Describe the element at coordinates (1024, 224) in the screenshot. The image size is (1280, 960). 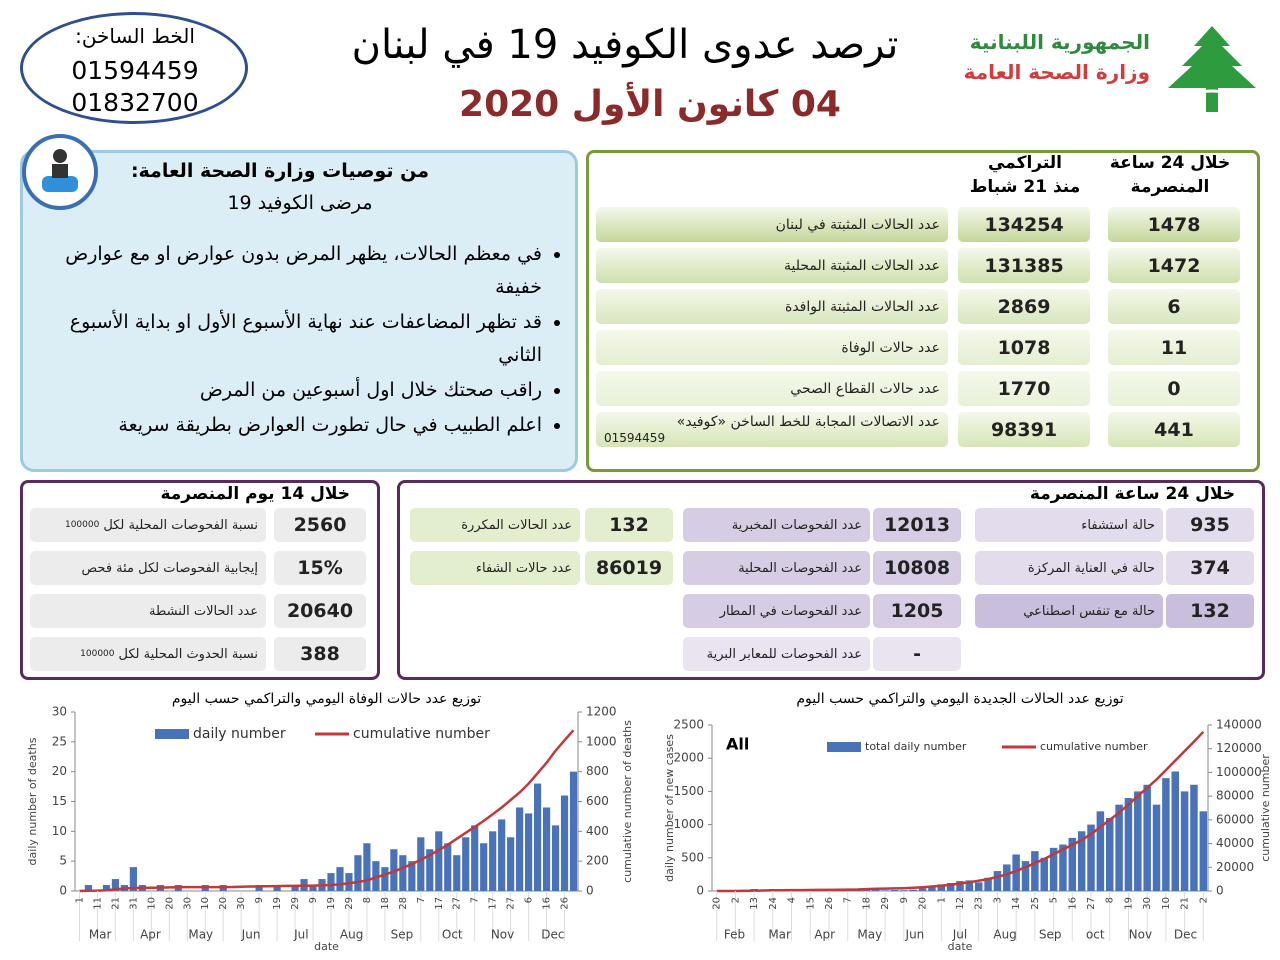
I see `cumulative-value: 134254` at that location.